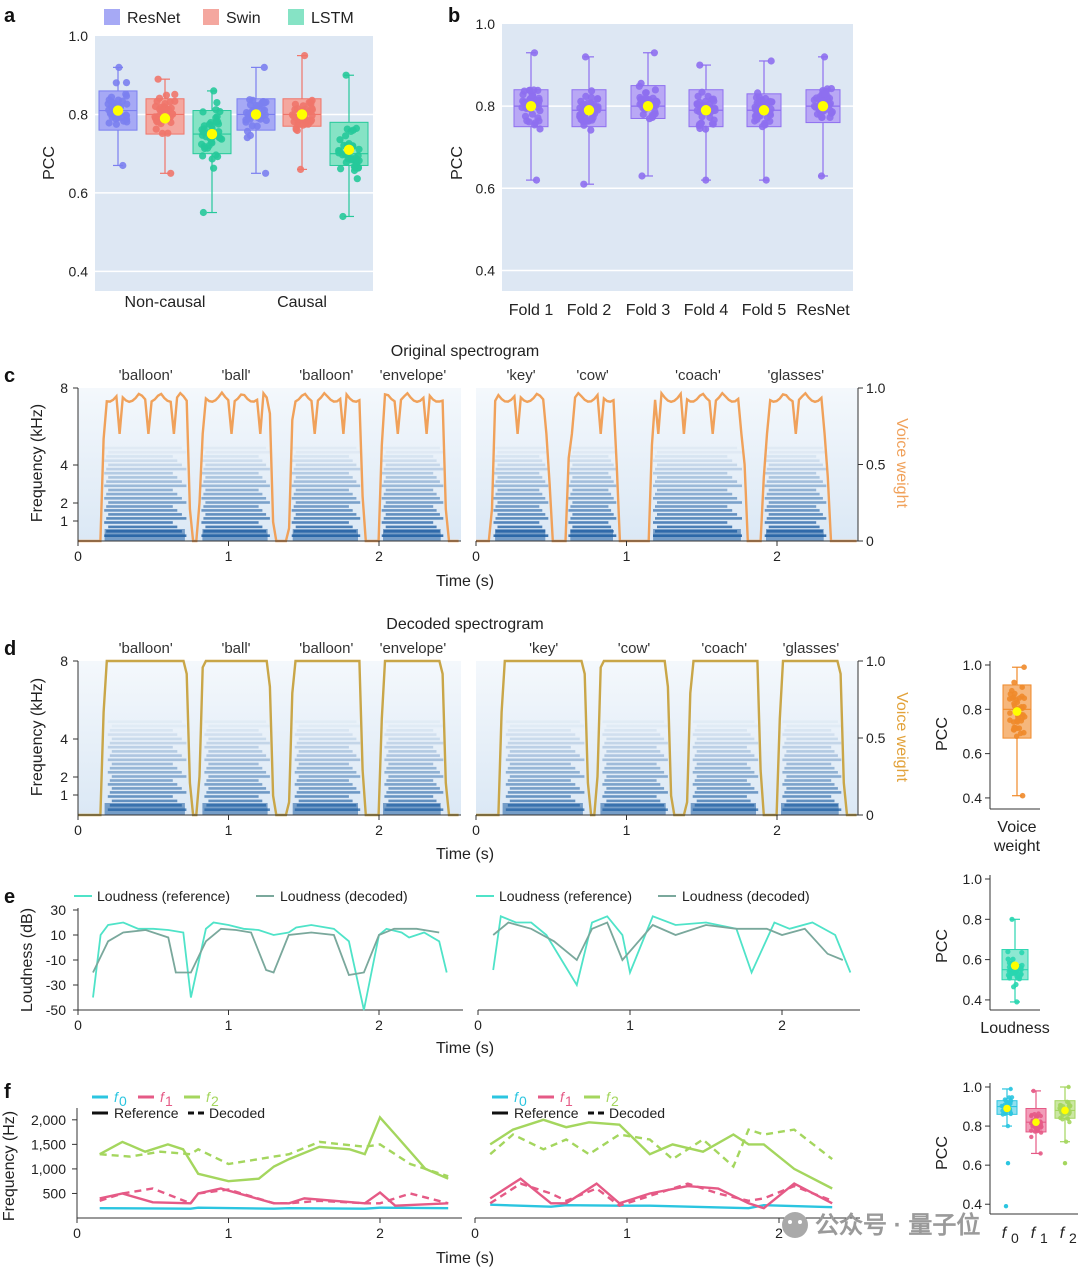  What do you see at coordinates (546, 1113) in the screenshot?
I see `legend-label: Reference` at bounding box center [546, 1113].